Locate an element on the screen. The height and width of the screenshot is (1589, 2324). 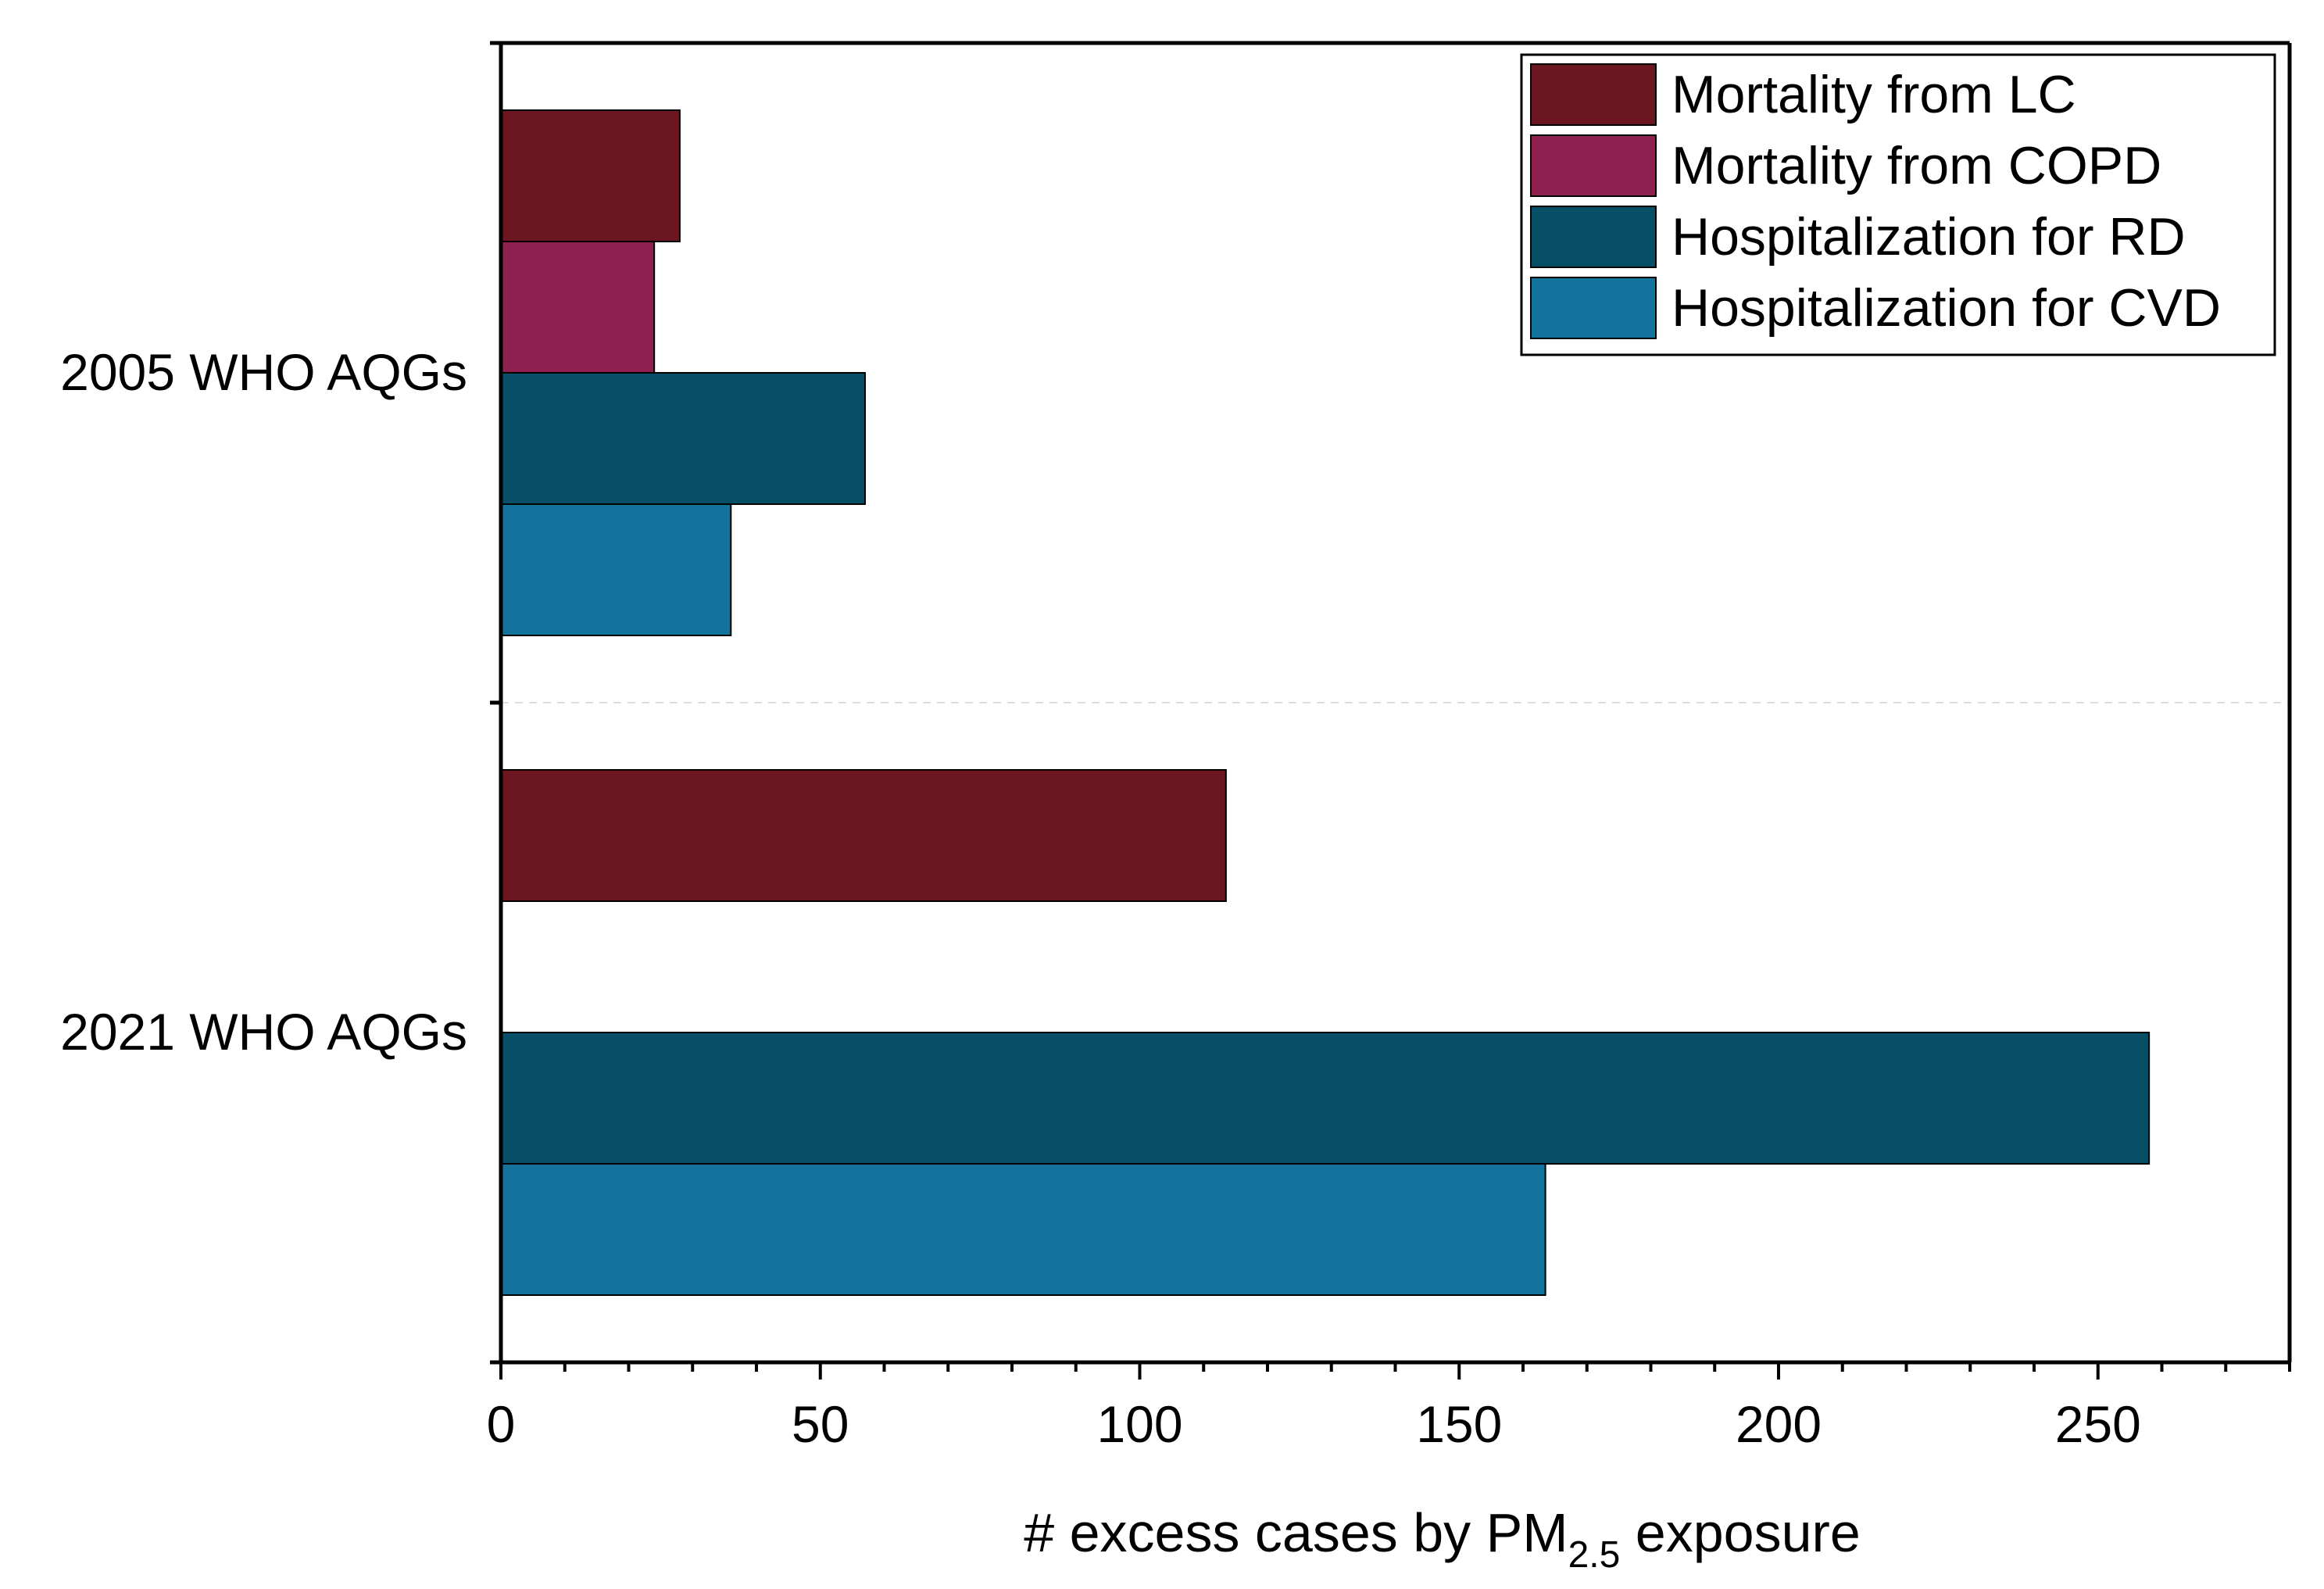
x-tick-label: 250 is located at coordinates (2098, 1424).